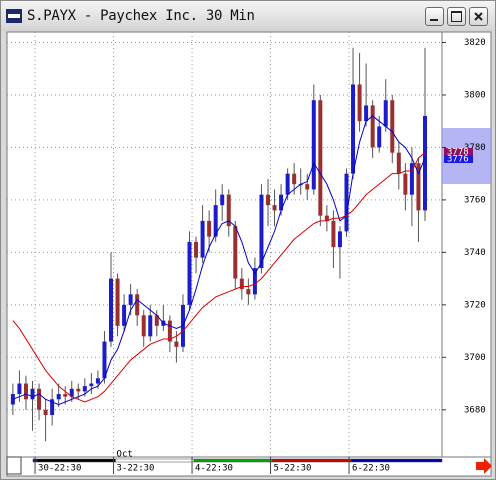 The width and height of the screenshot is (496, 480). I want to click on corner-box, so click(14, 465).